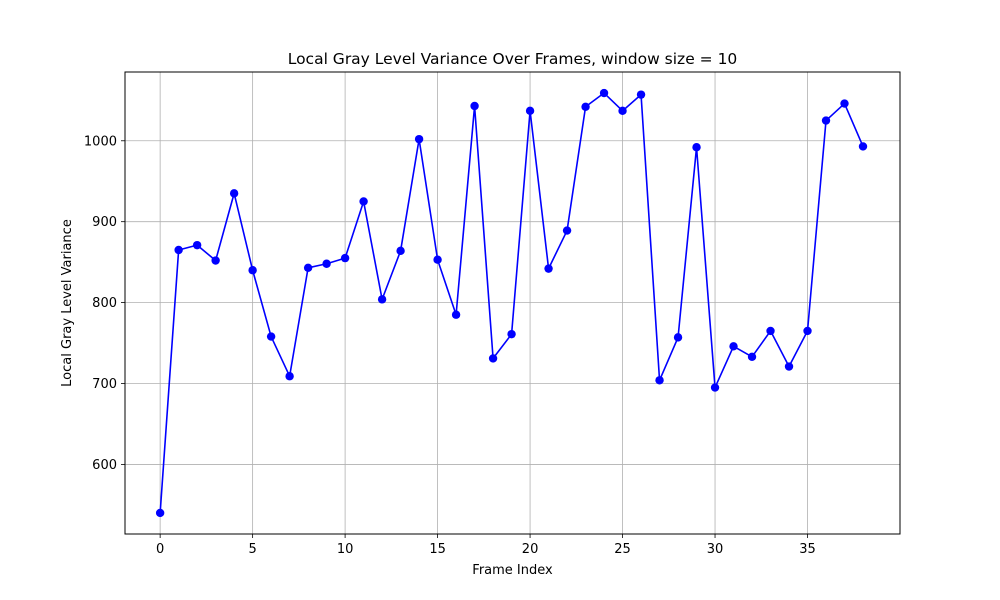  Describe the element at coordinates (104, 384) in the screenshot. I see `y-tick-label: 700` at that location.